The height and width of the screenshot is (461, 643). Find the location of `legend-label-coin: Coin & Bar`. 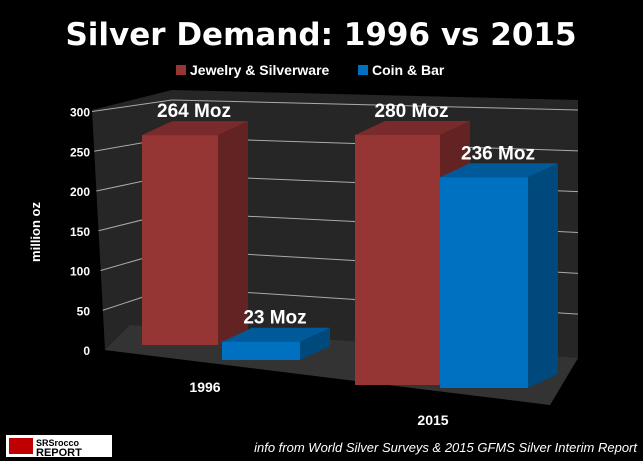

legend-label-coin: Coin & Bar is located at coordinates (408, 70).